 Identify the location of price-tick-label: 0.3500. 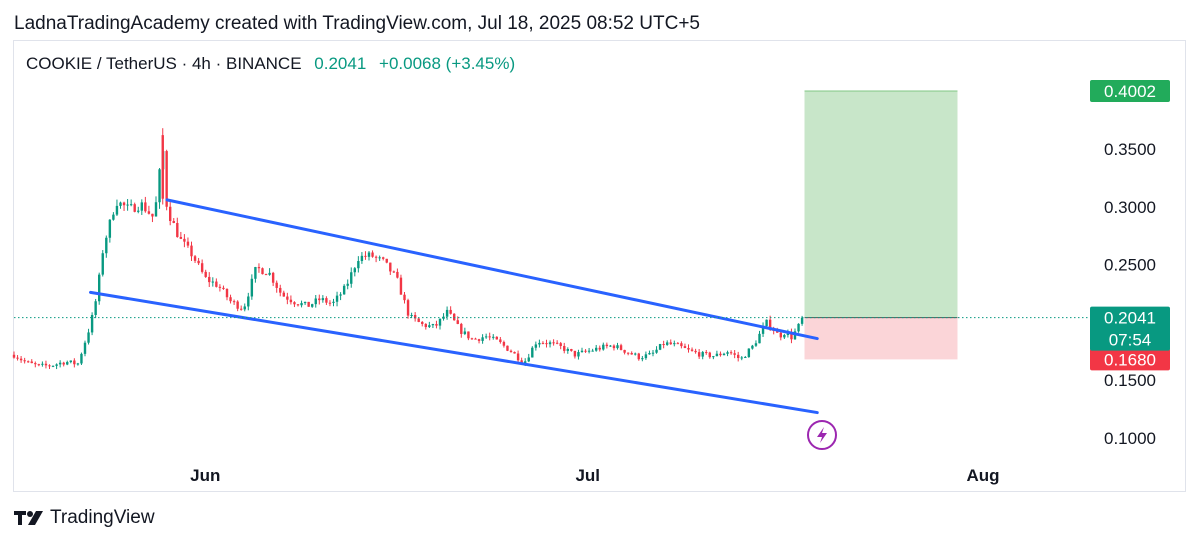
(1130, 149).